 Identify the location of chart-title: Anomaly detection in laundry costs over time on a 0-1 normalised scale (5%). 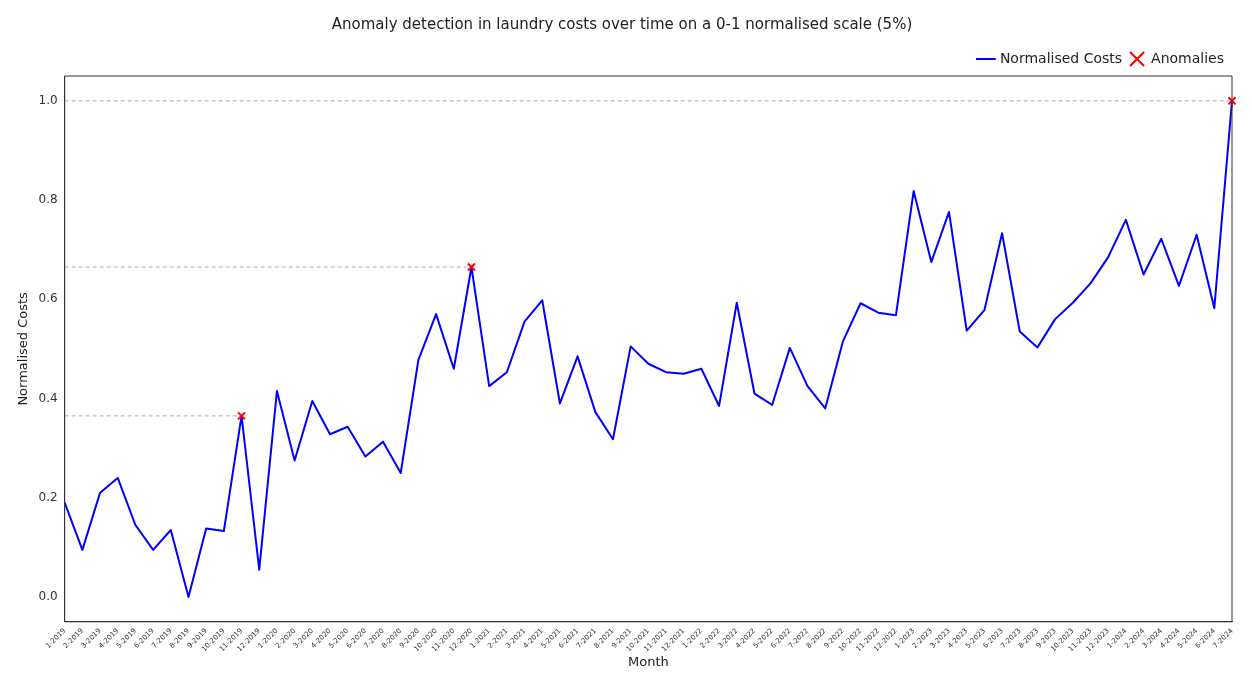
(622, 23).